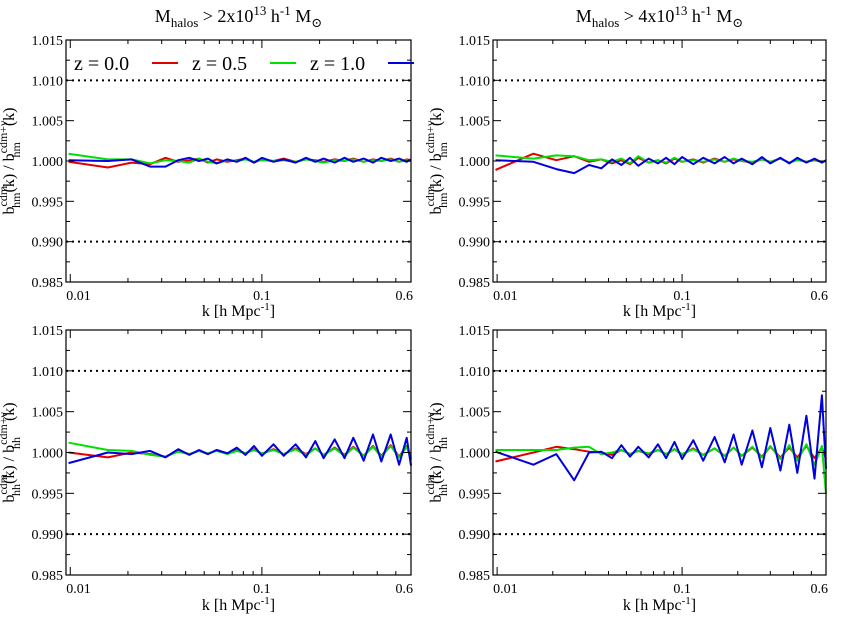  Describe the element at coordinates (225, 16) in the screenshot. I see `panel-title-mid: > 2x10` at that location.